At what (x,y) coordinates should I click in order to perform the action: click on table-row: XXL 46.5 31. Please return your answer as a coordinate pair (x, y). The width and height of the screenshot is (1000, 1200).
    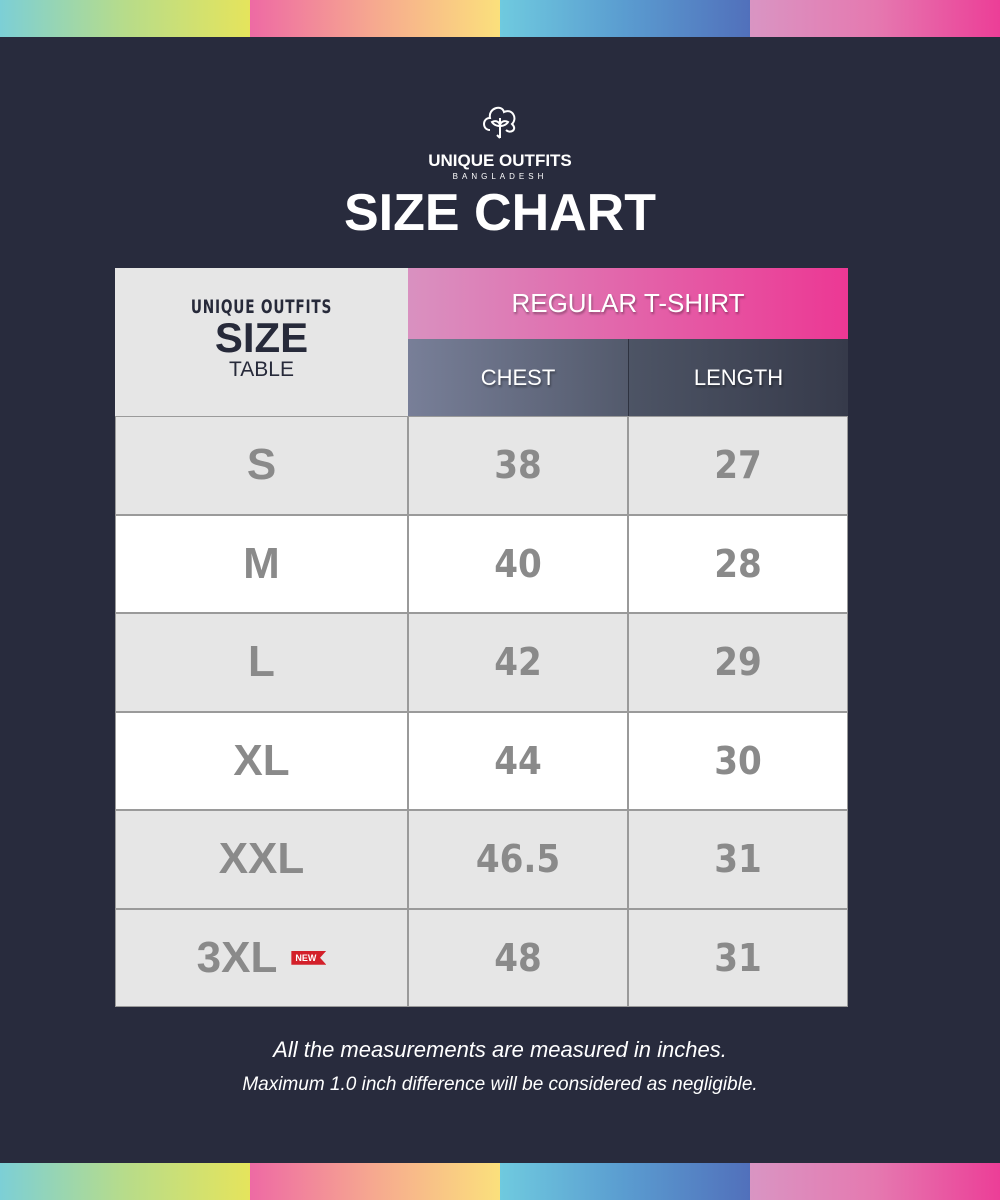
    Looking at the image, I should click on (481, 859).